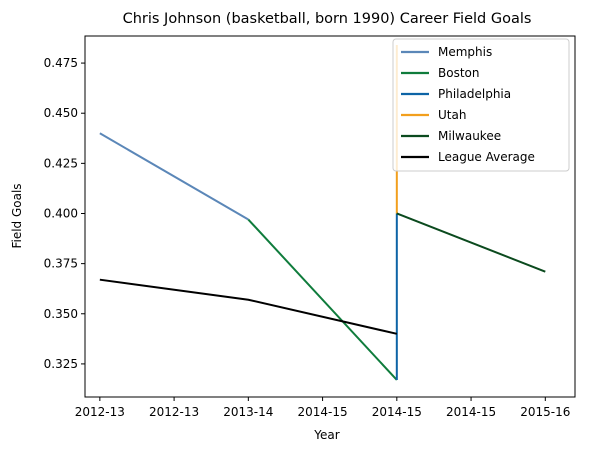 The height and width of the screenshot is (453, 591). I want to click on y-tick-label-2: 0.375, so click(61, 264).